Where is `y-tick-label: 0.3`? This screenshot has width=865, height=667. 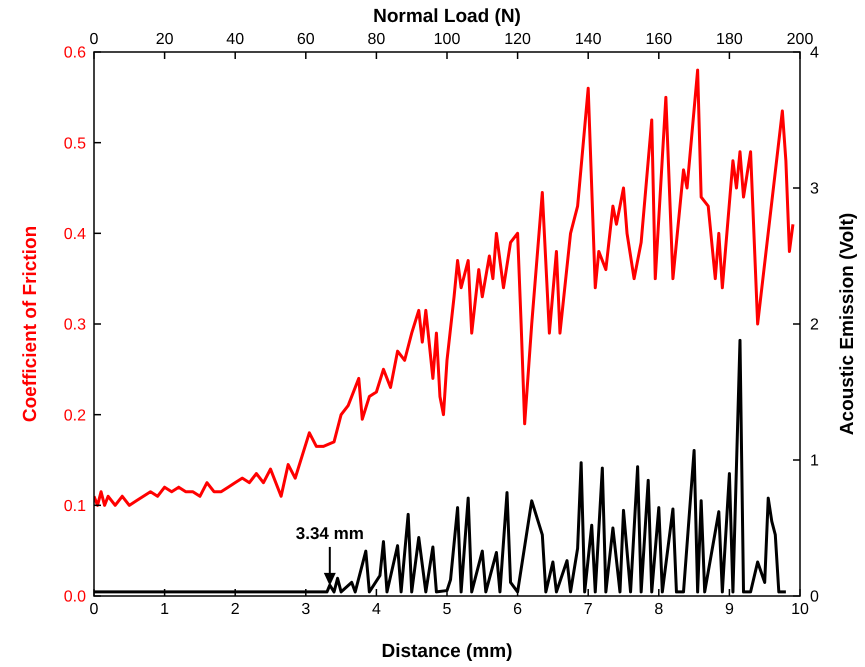
y-tick-label: 0.3 is located at coordinates (75, 325).